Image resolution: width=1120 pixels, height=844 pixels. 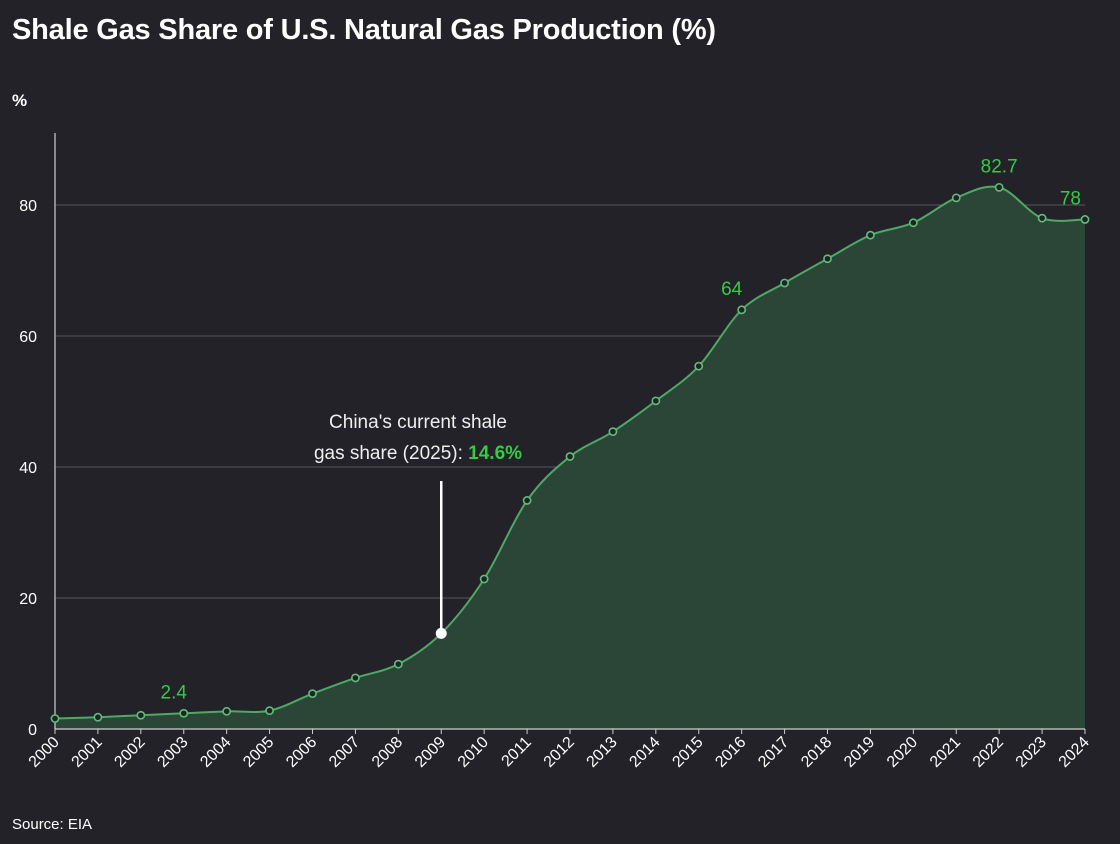 What do you see at coordinates (495, 453) in the screenshot?
I see `annotation-highlight-value: 14.6%` at bounding box center [495, 453].